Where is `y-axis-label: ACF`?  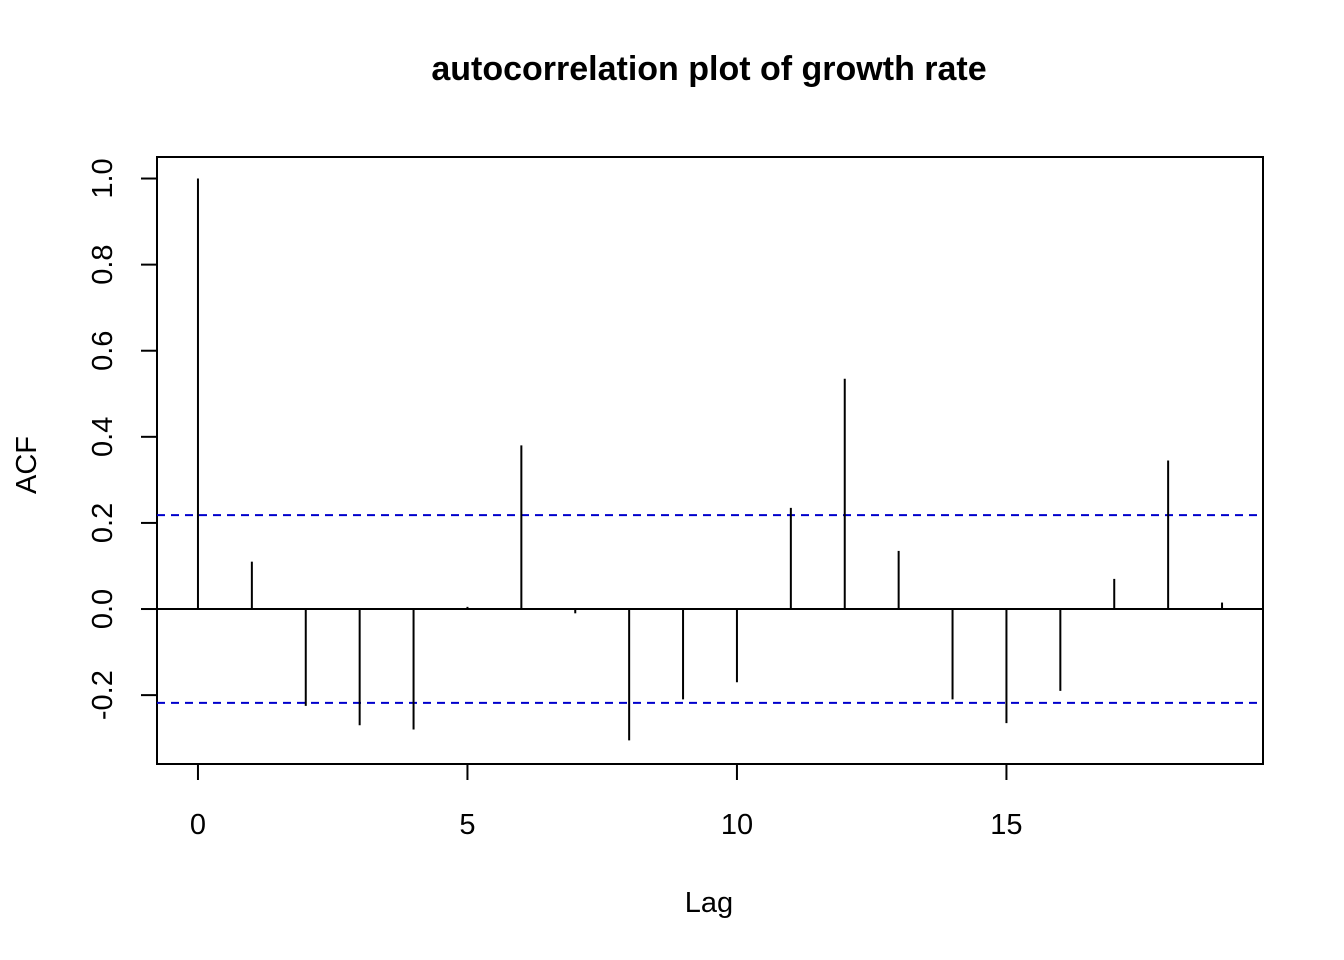
y-axis-label: ACF is located at coordinates (27, 465).